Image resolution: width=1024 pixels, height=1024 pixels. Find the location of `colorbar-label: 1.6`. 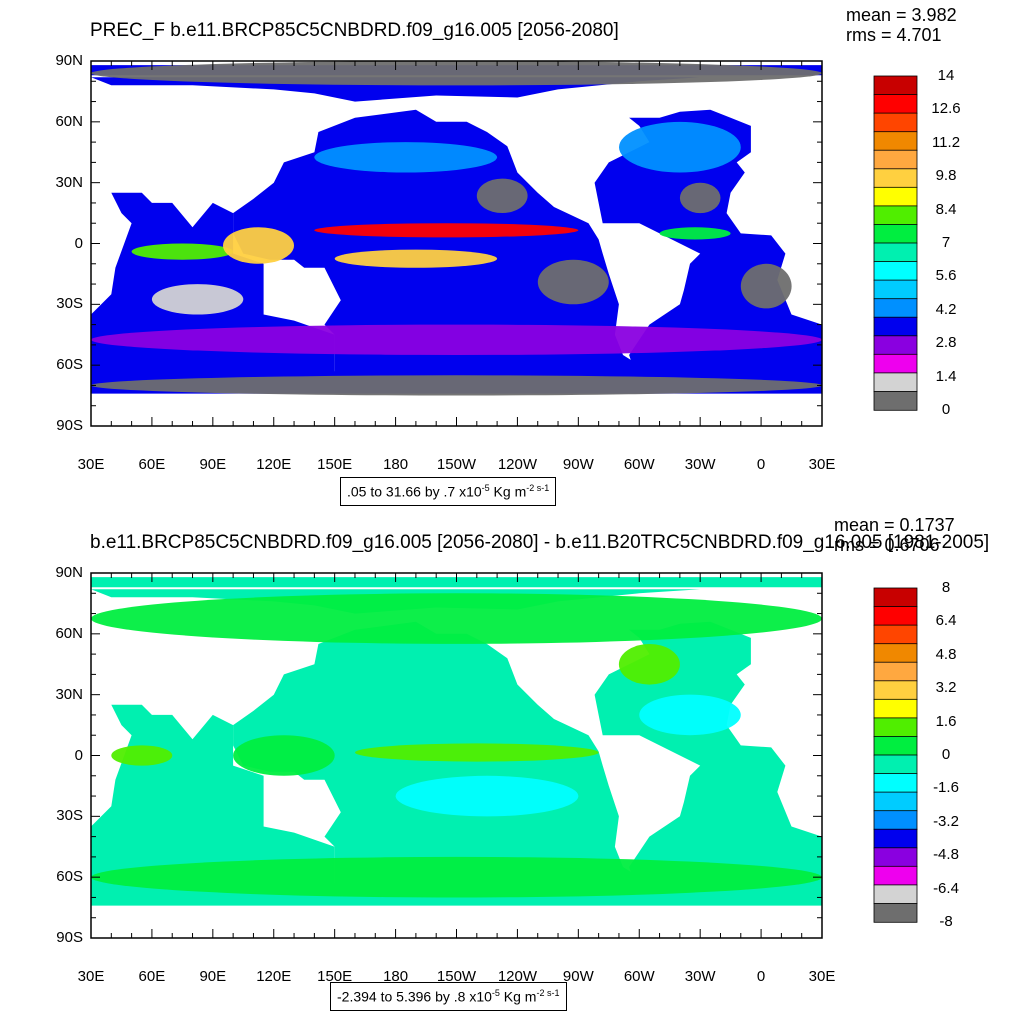

colorbar-label: 1.6 is located at coordinates (946, 721).